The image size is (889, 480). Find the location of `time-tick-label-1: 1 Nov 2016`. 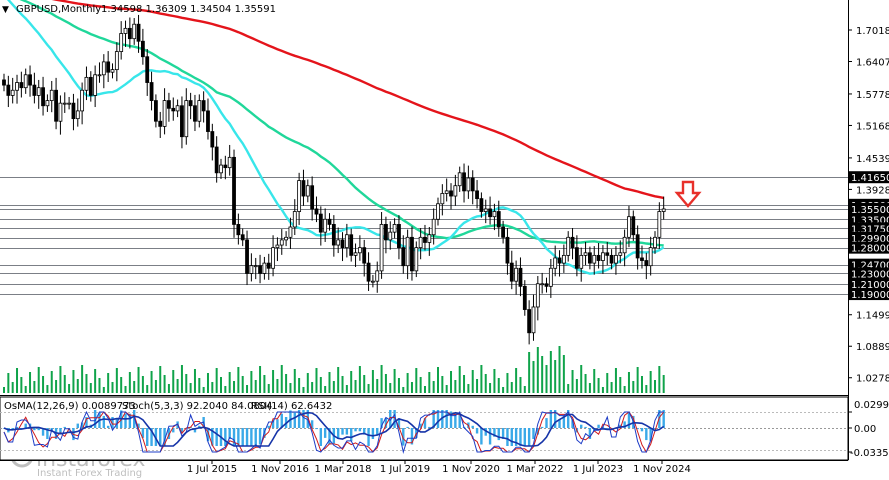

time-tick-label-1: 1 Nov 2016 is located at coordinates (280, 469).